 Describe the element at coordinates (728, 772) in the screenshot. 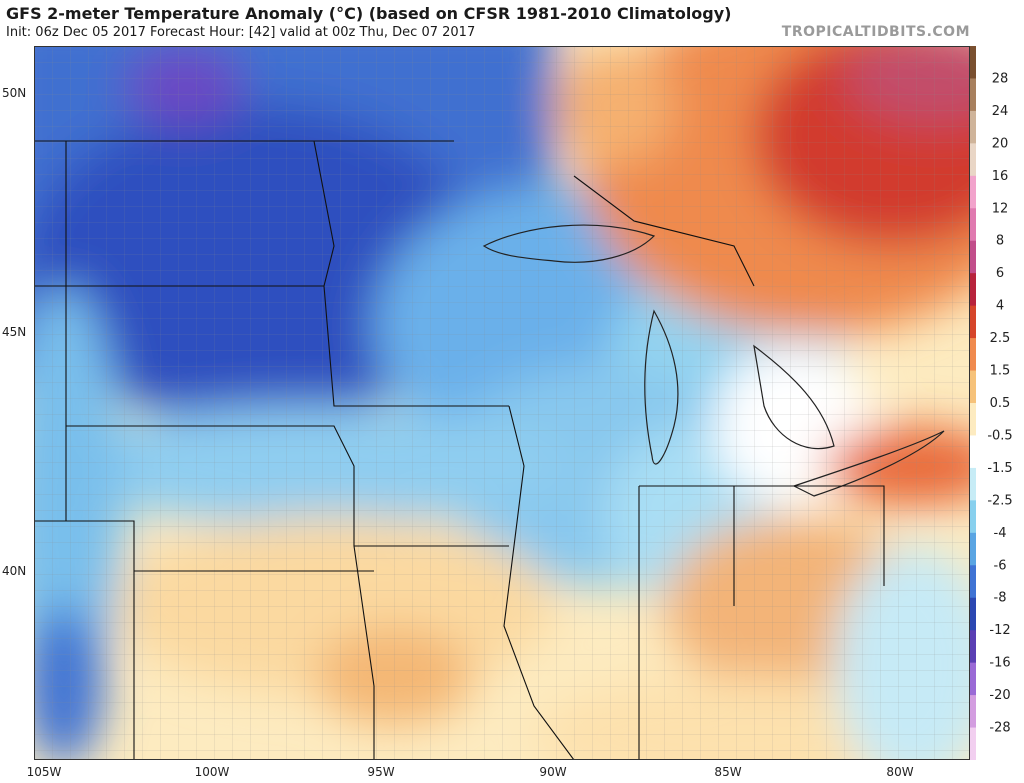

I see `lon-label-85w: 85W` at that location.